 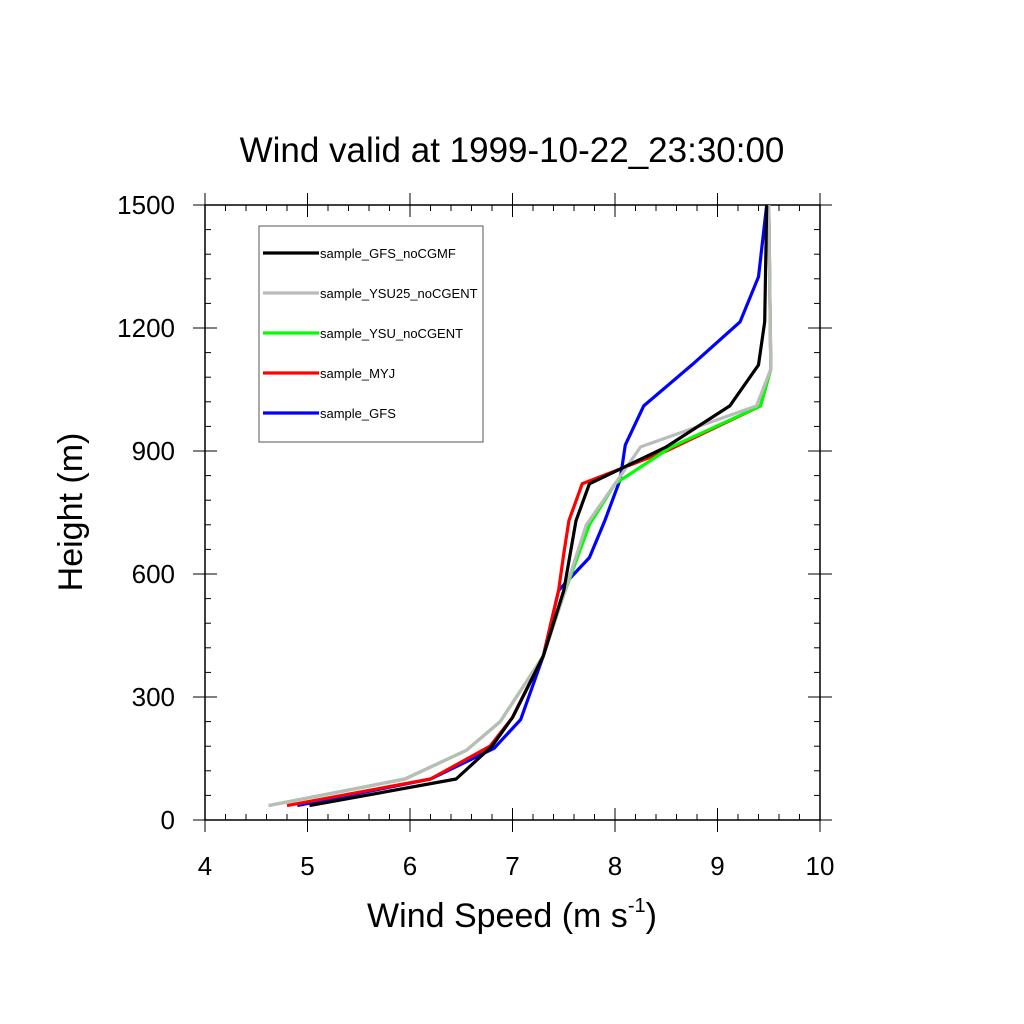 I want to click on y-tick-label: 0, so click(x=168, y=820).